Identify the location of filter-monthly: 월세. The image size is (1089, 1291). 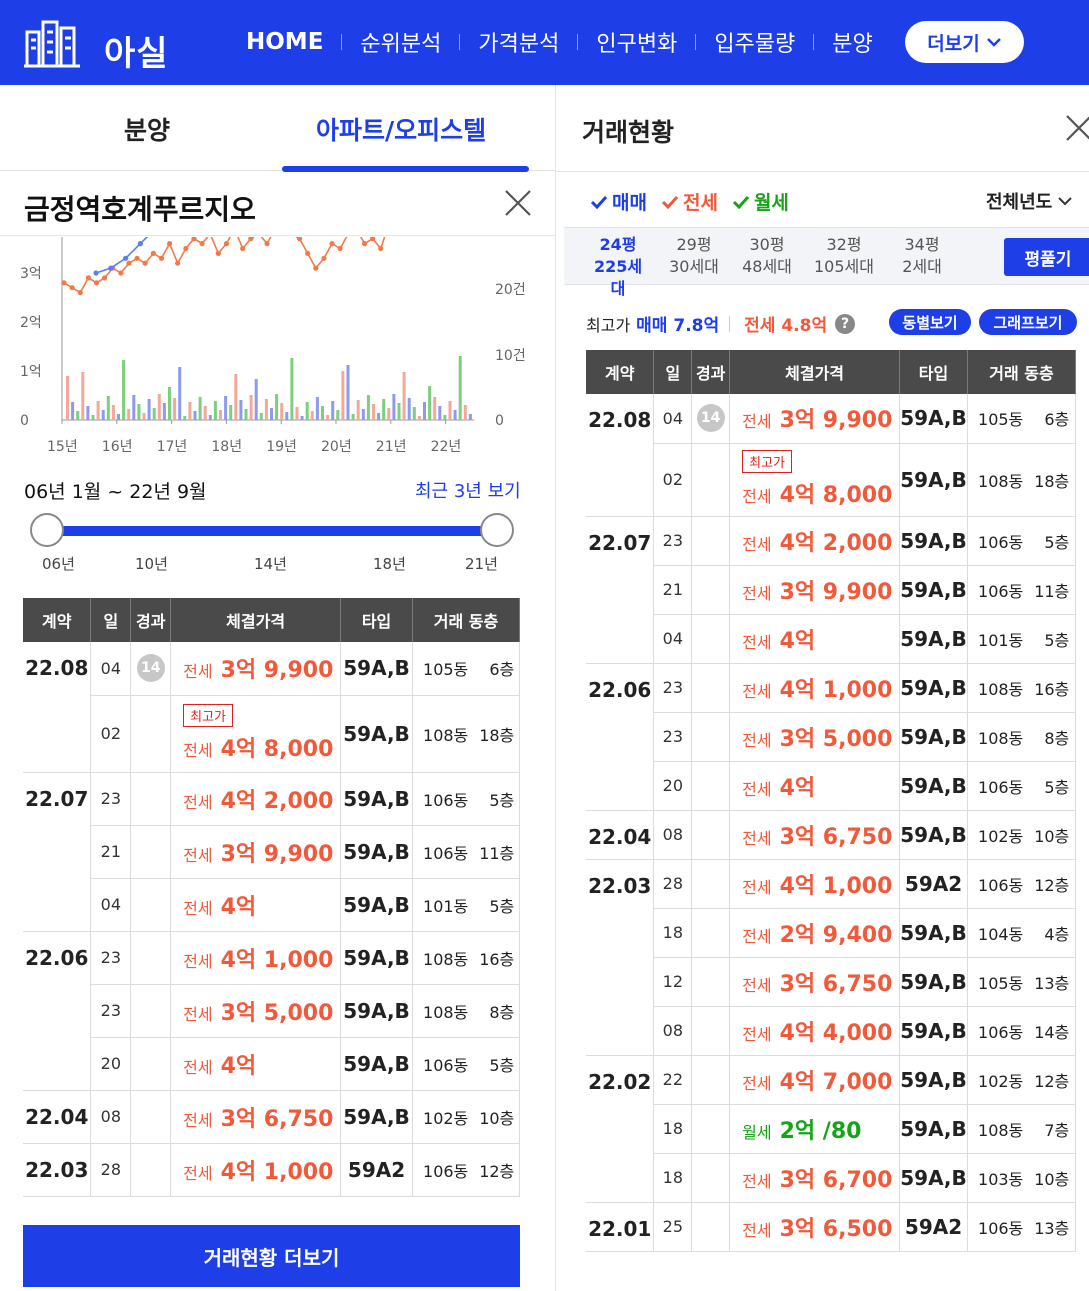
(760, 201).